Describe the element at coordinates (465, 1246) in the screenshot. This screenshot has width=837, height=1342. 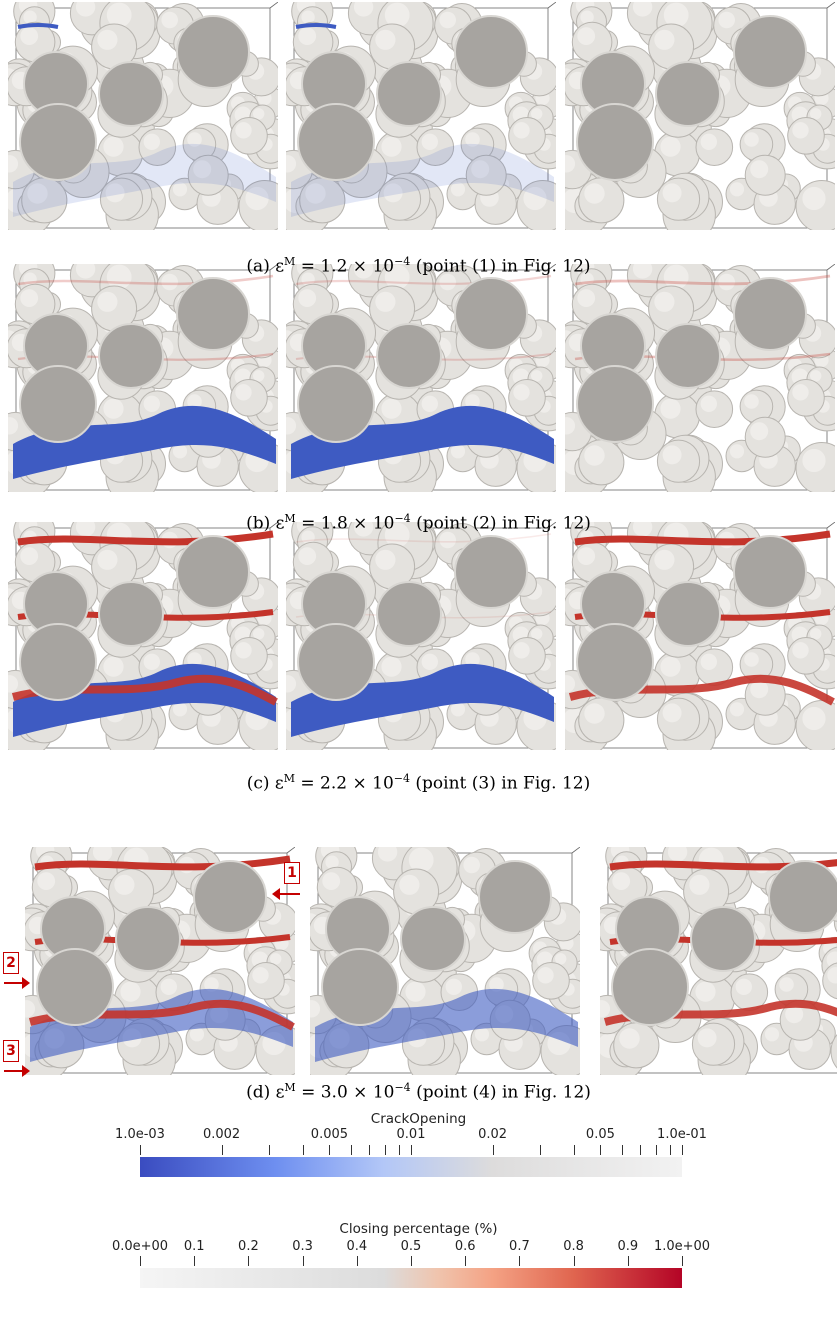
I see `closing-tick-label: 0.6` at that location.